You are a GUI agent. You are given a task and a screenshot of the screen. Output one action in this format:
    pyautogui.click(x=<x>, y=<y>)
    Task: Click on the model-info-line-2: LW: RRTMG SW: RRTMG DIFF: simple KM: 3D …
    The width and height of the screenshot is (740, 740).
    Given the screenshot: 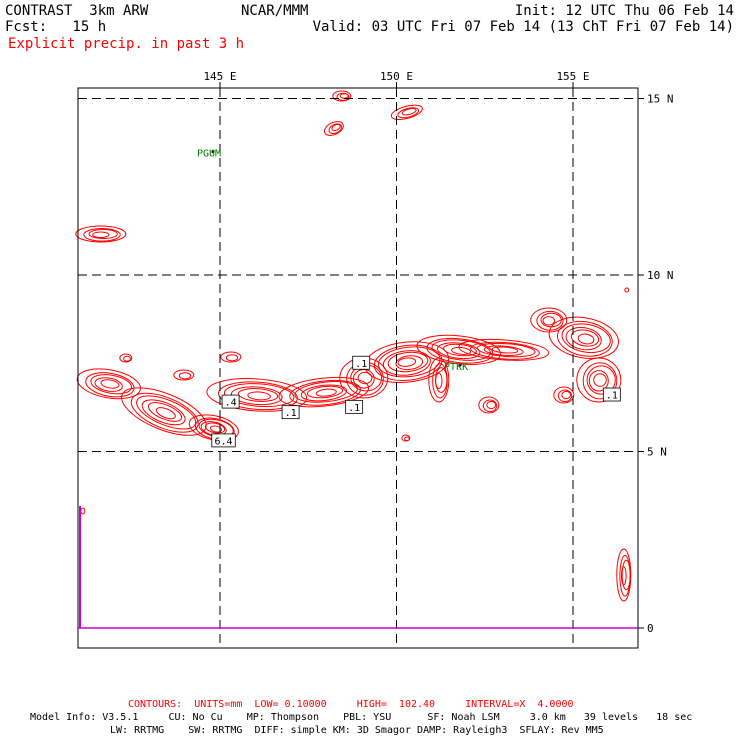 What is the action you would take?
    pyautogui.click(x=357, y=730)
    